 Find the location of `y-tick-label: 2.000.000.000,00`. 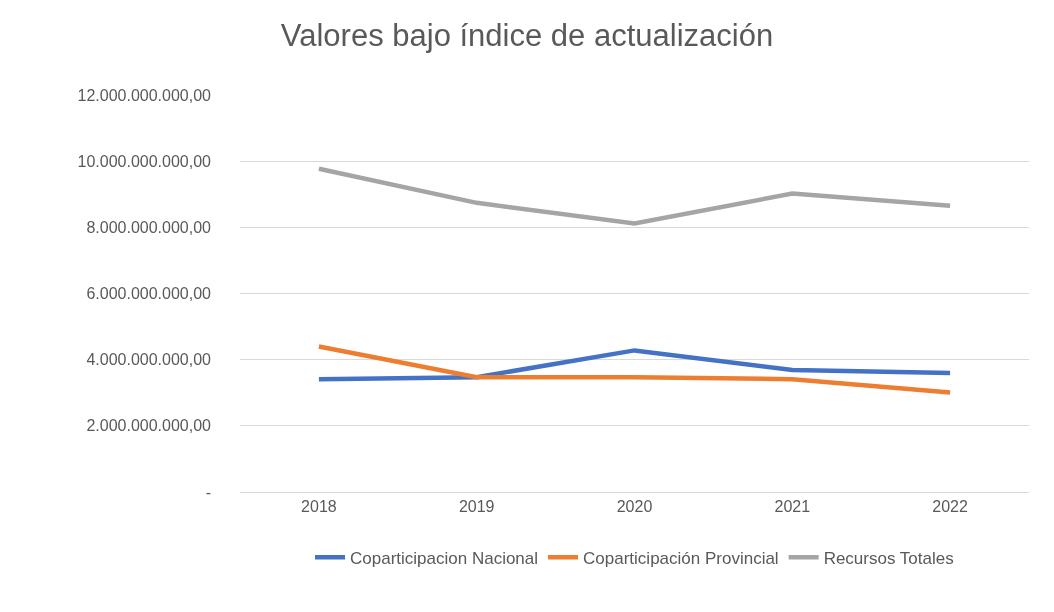

y-tick-label: 2.000.000.000,00 is located at coordinates (149, 426).